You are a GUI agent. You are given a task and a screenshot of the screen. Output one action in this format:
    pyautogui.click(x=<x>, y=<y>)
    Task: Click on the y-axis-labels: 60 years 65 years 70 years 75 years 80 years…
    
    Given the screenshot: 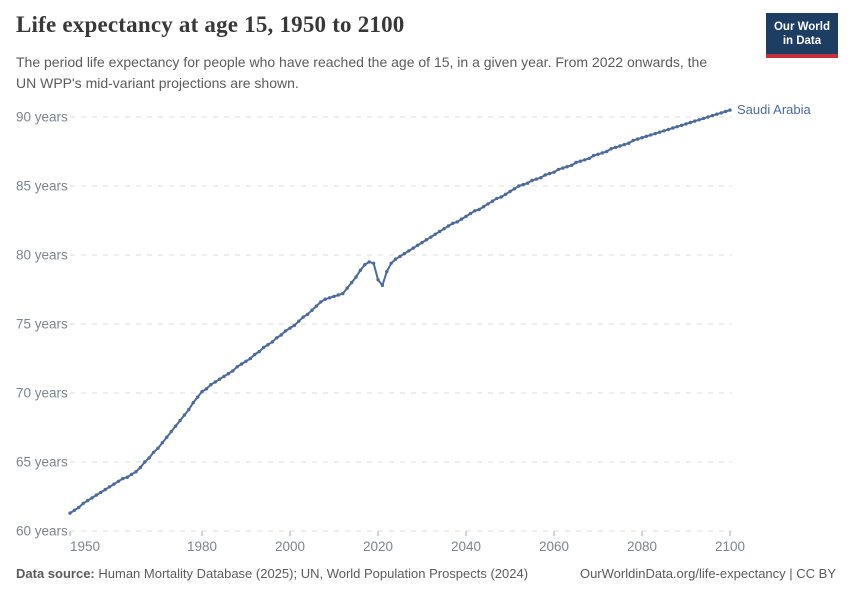 What is the action you would take?
    pyautogui.click(x=42, y=324)
    